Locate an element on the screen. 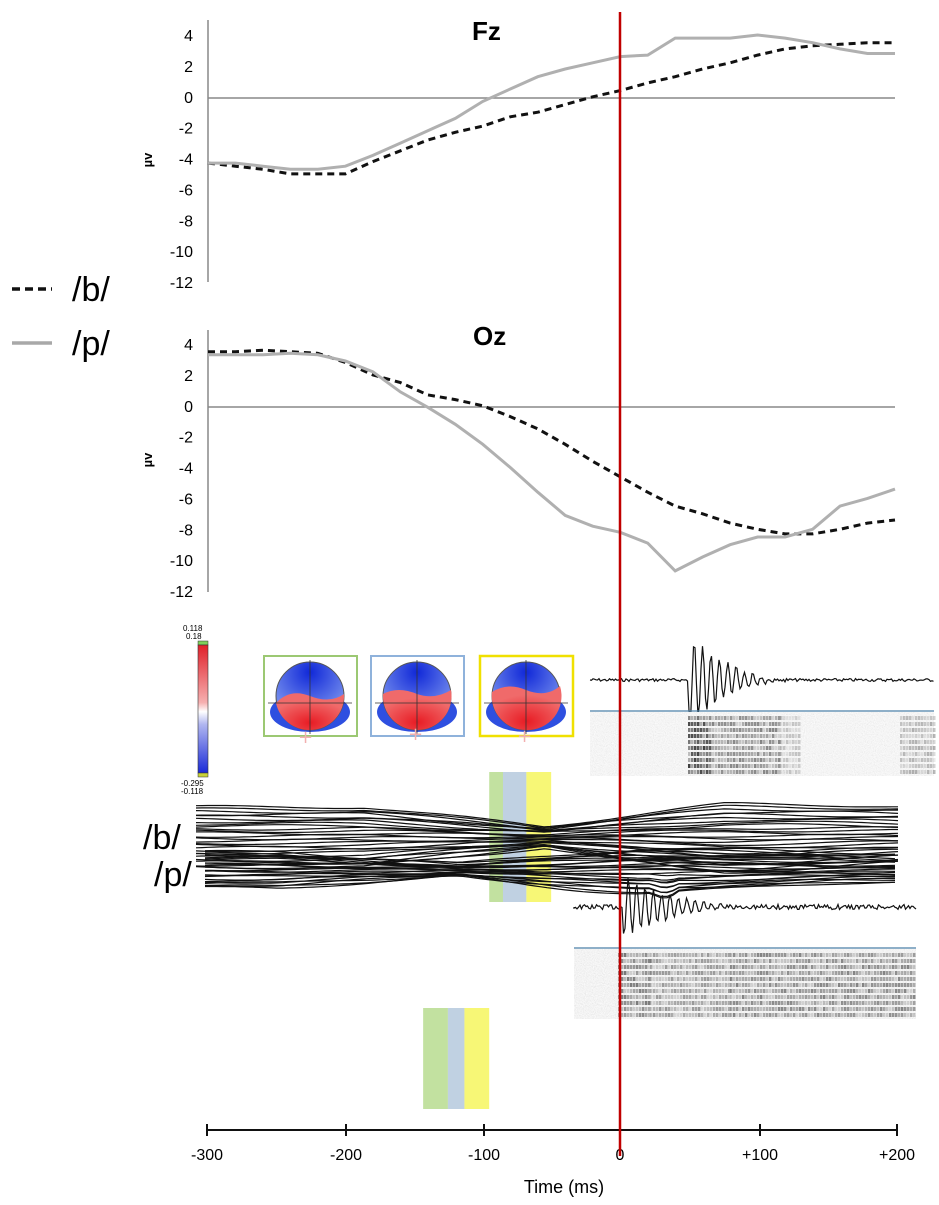 This screenshot has width=939, height=1205. butterfly-trace is located at coordinates (550, 886).